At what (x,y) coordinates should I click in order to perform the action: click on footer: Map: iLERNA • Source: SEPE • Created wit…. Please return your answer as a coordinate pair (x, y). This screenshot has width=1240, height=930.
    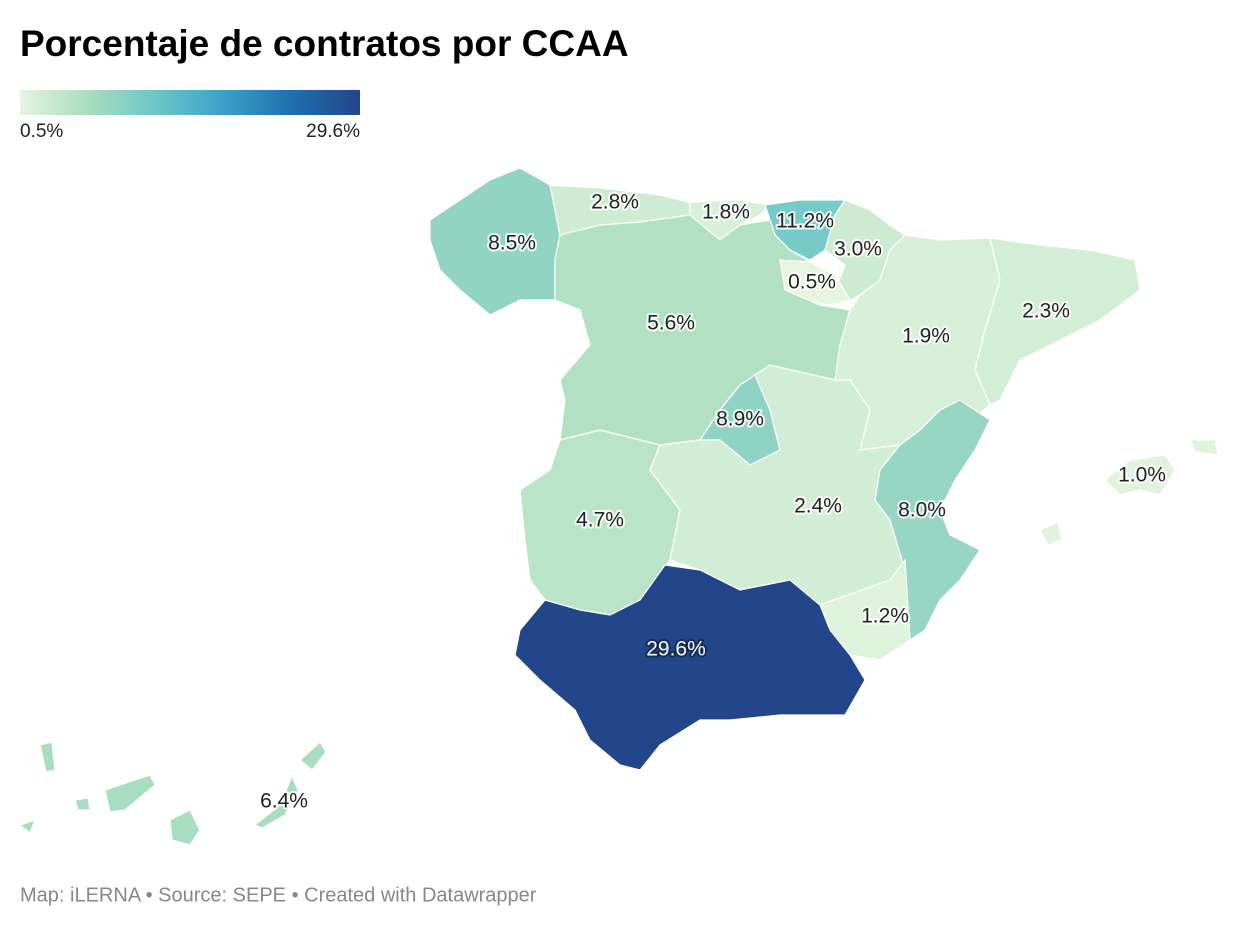
    Looking at the image, I should click on (278, 895).